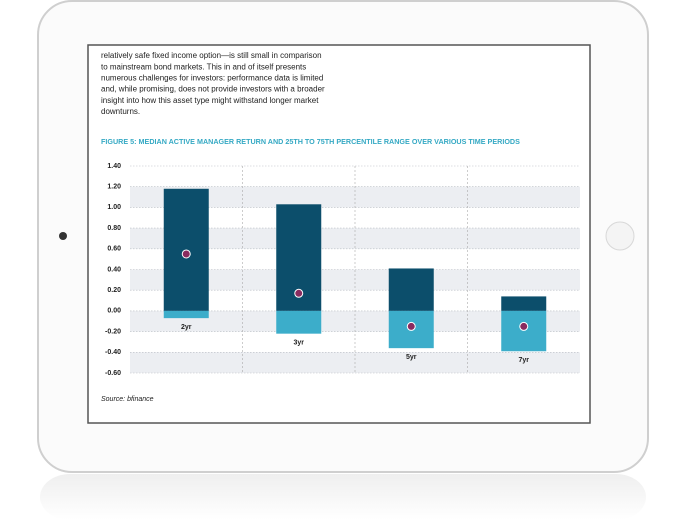  I want to click on x-tick-label: 3yr, so click(298, 343).